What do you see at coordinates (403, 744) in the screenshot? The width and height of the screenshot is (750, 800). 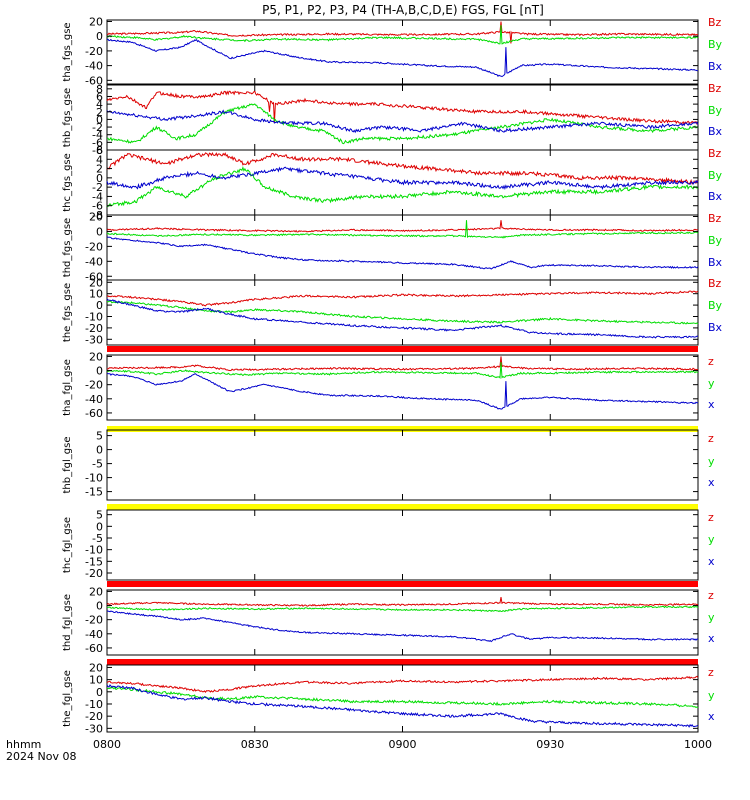 I see `x-tick-label: 0900` at bounding box center [403, 744].